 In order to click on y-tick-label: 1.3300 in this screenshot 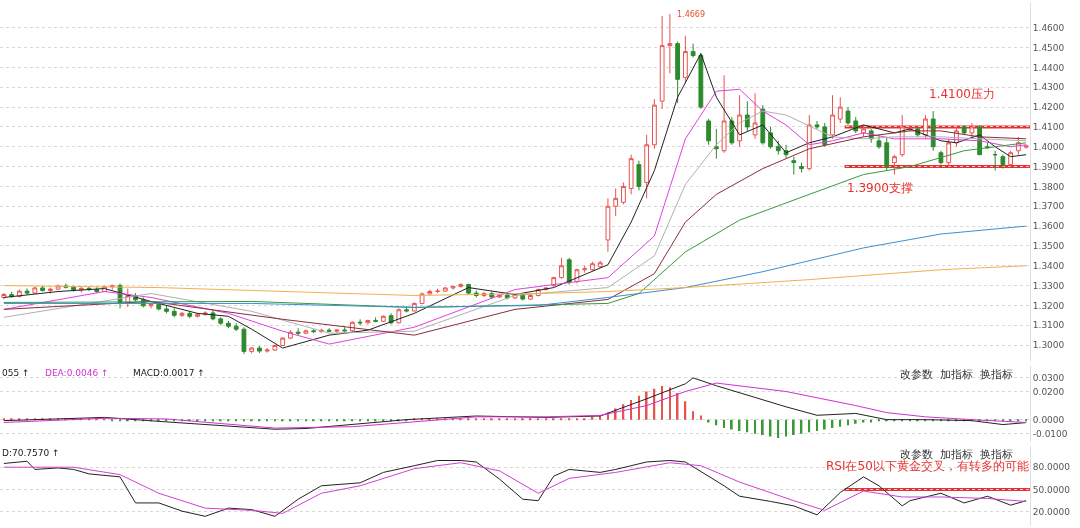, I will do `click(1048, 285)`.